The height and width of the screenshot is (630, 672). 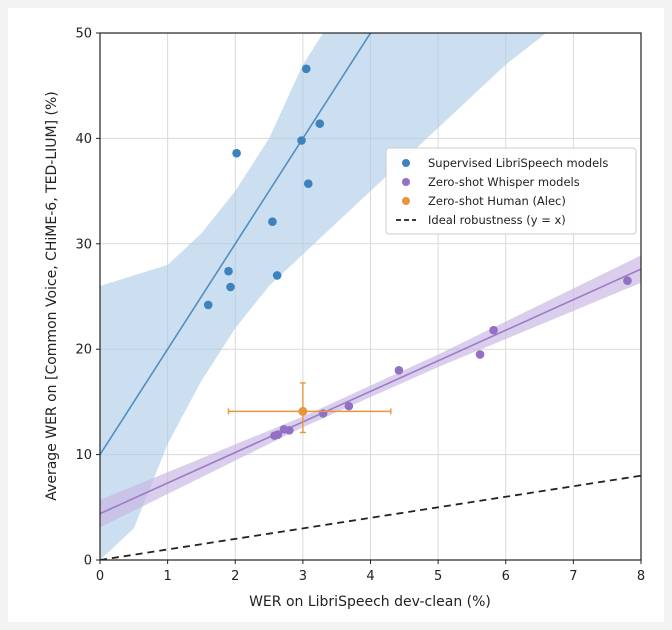 What do you see at coordinates (235, 576) in the screenshot?
I see `x-tick-label: 2` at bounding box center [235, 576].